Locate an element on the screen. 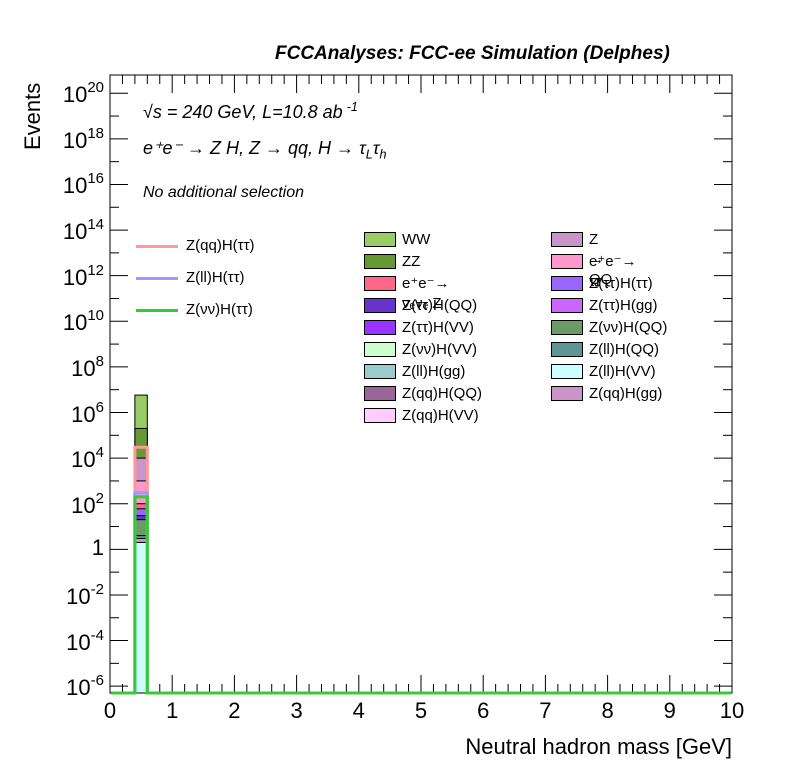 The image size is (796, 772). x-tick-label: 7 is located at coordinates (545, 710).